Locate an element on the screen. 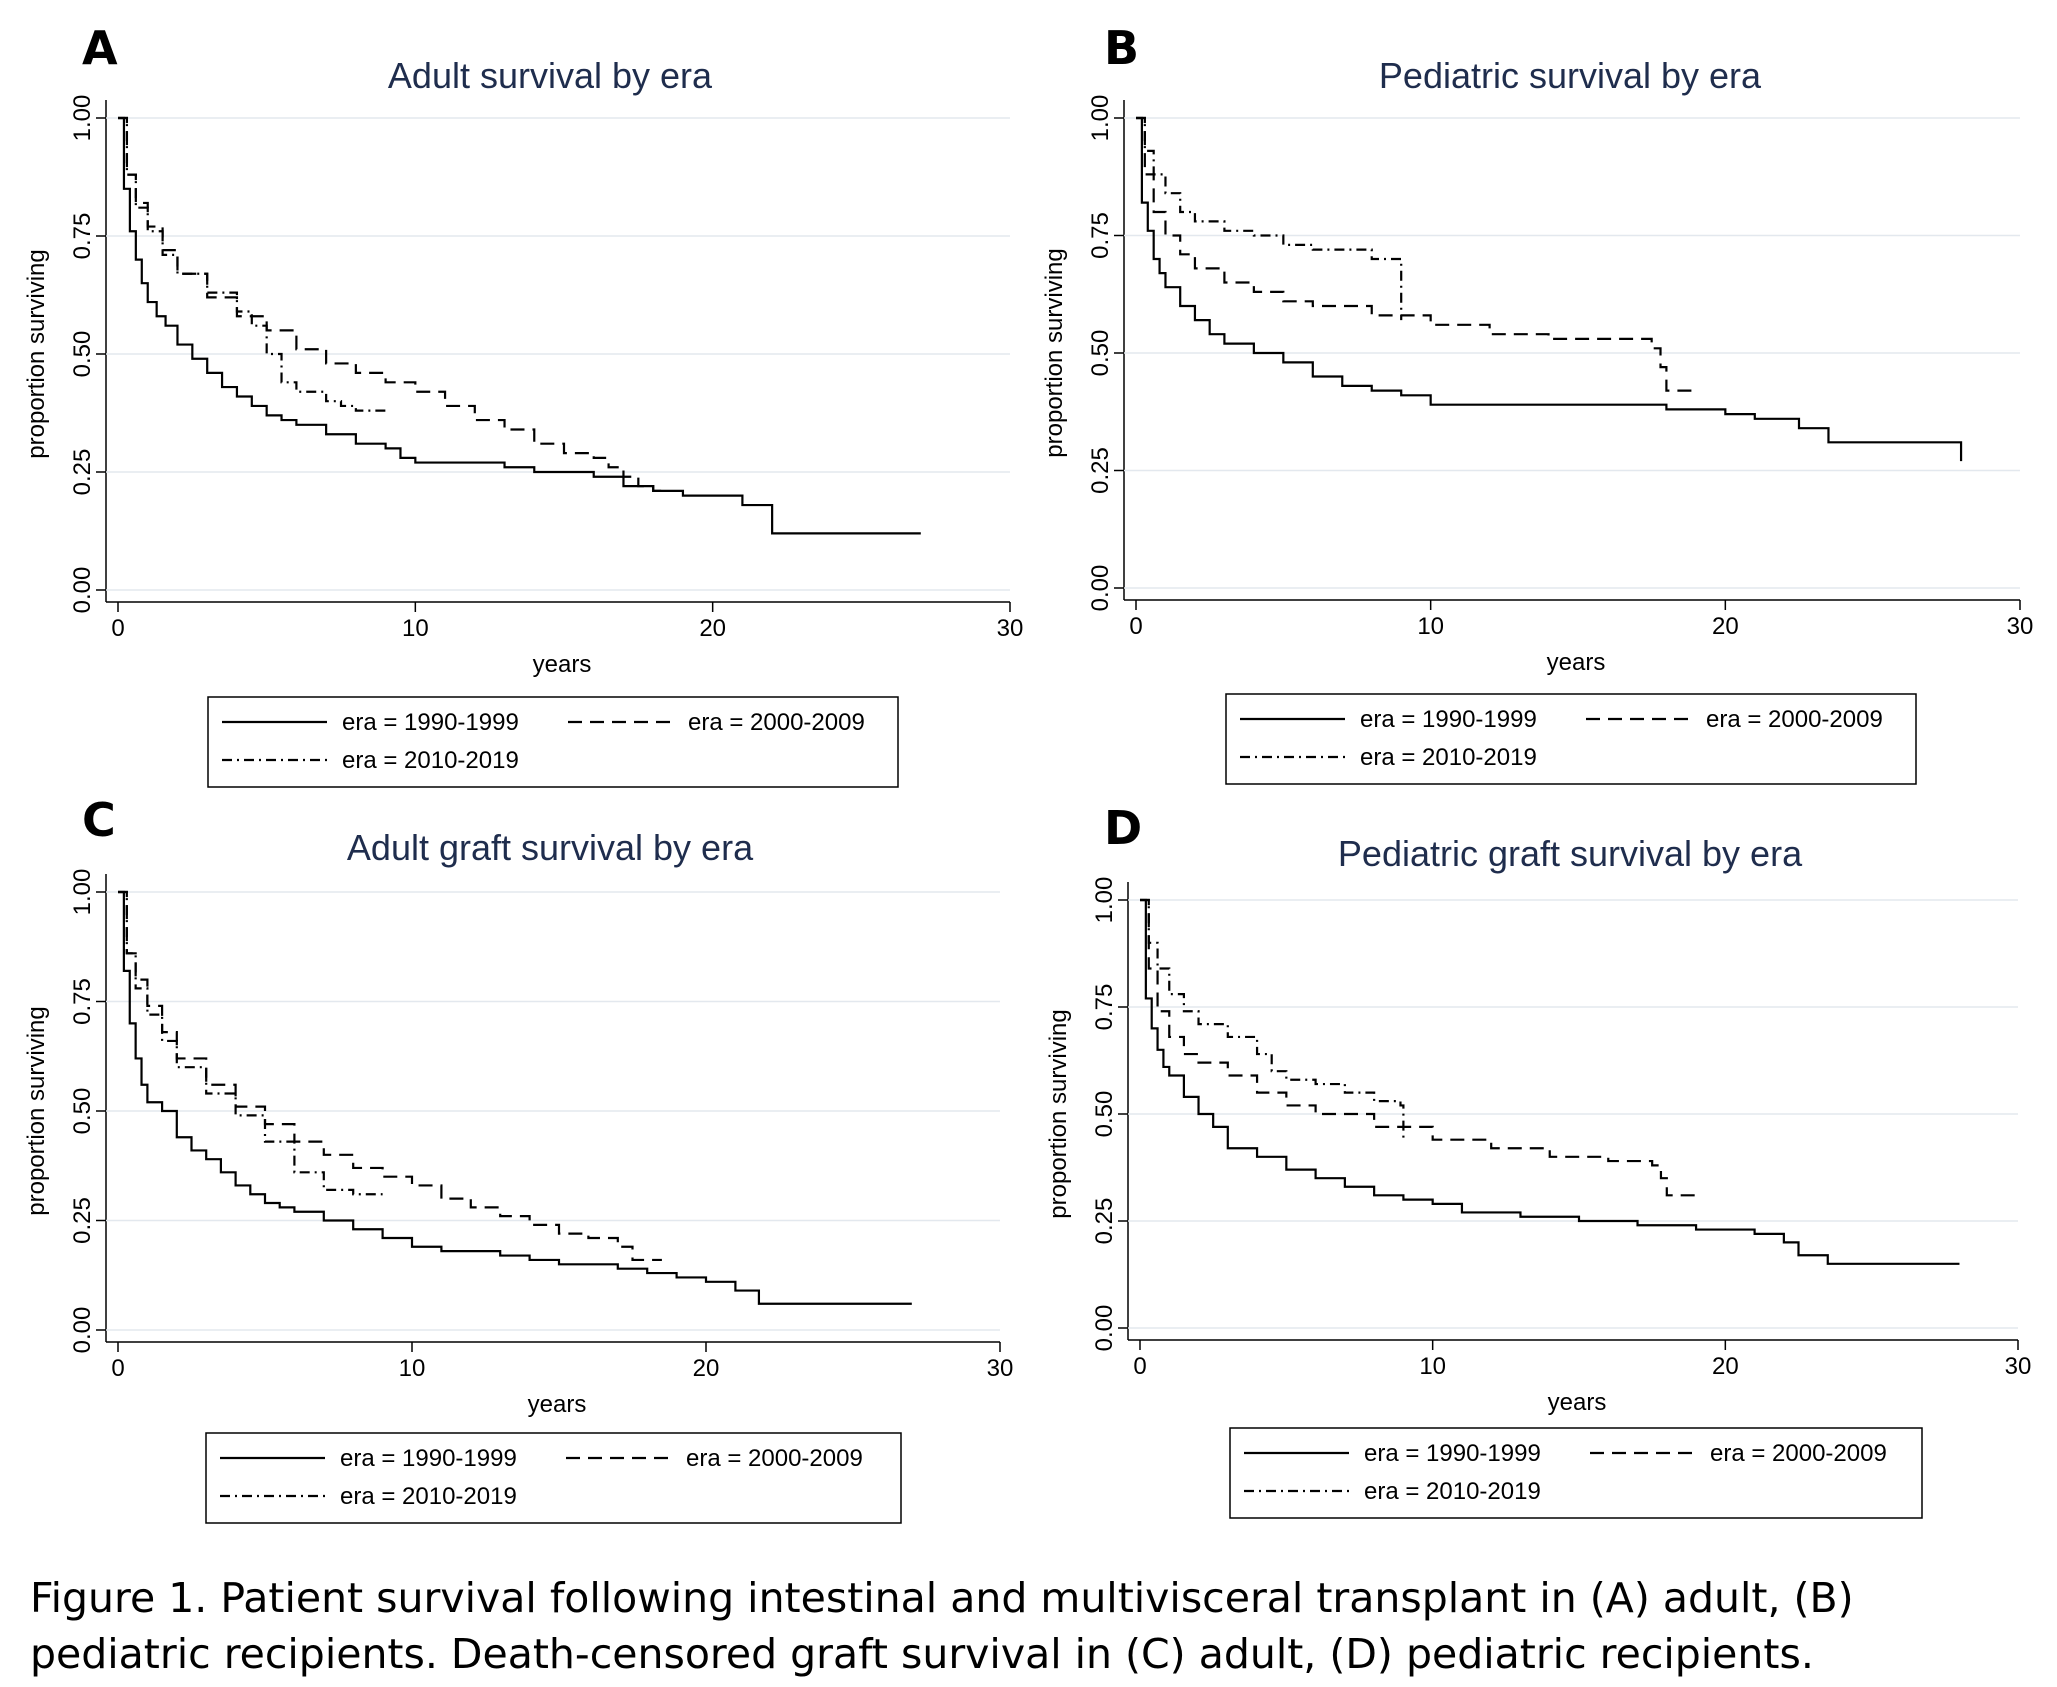 The width and height of the screenshot is (2057, 1687). panel-letter: B is located at coordinates (1121, 48).